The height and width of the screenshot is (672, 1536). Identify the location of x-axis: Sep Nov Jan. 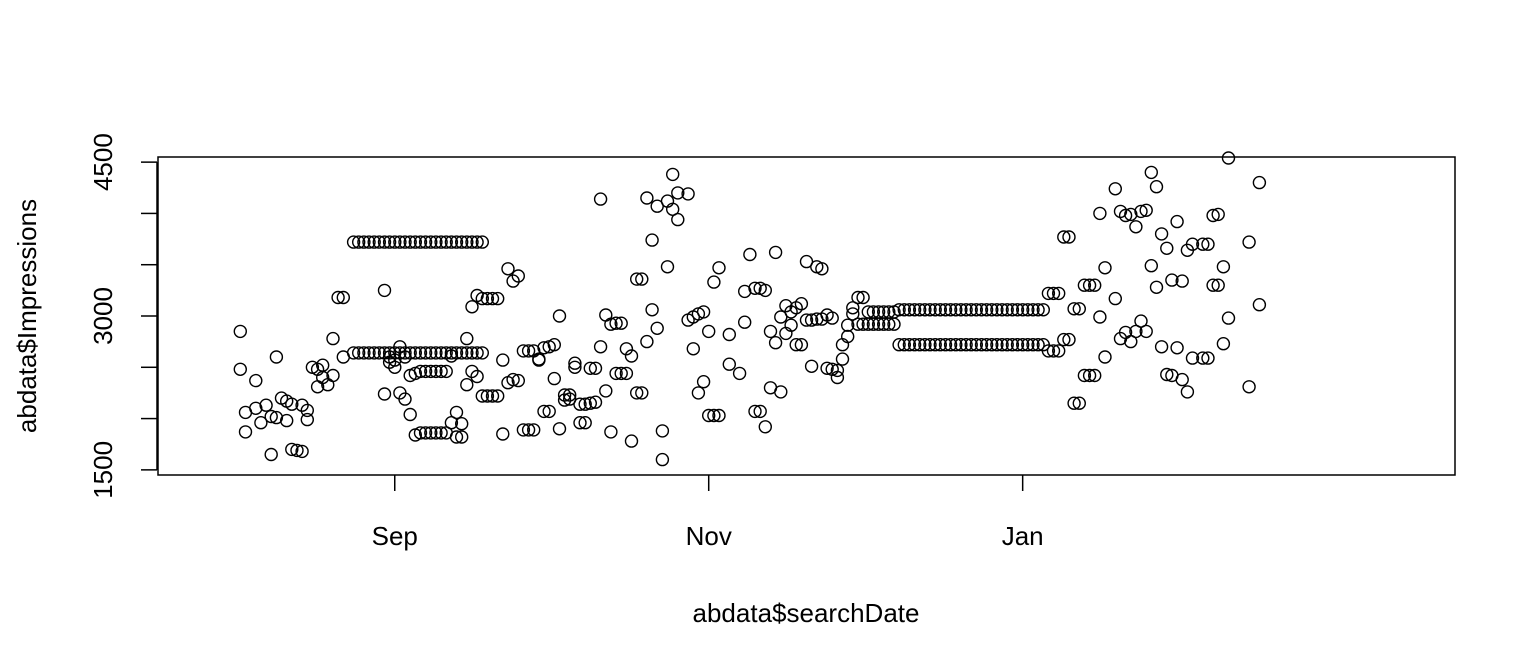
(708, 513).